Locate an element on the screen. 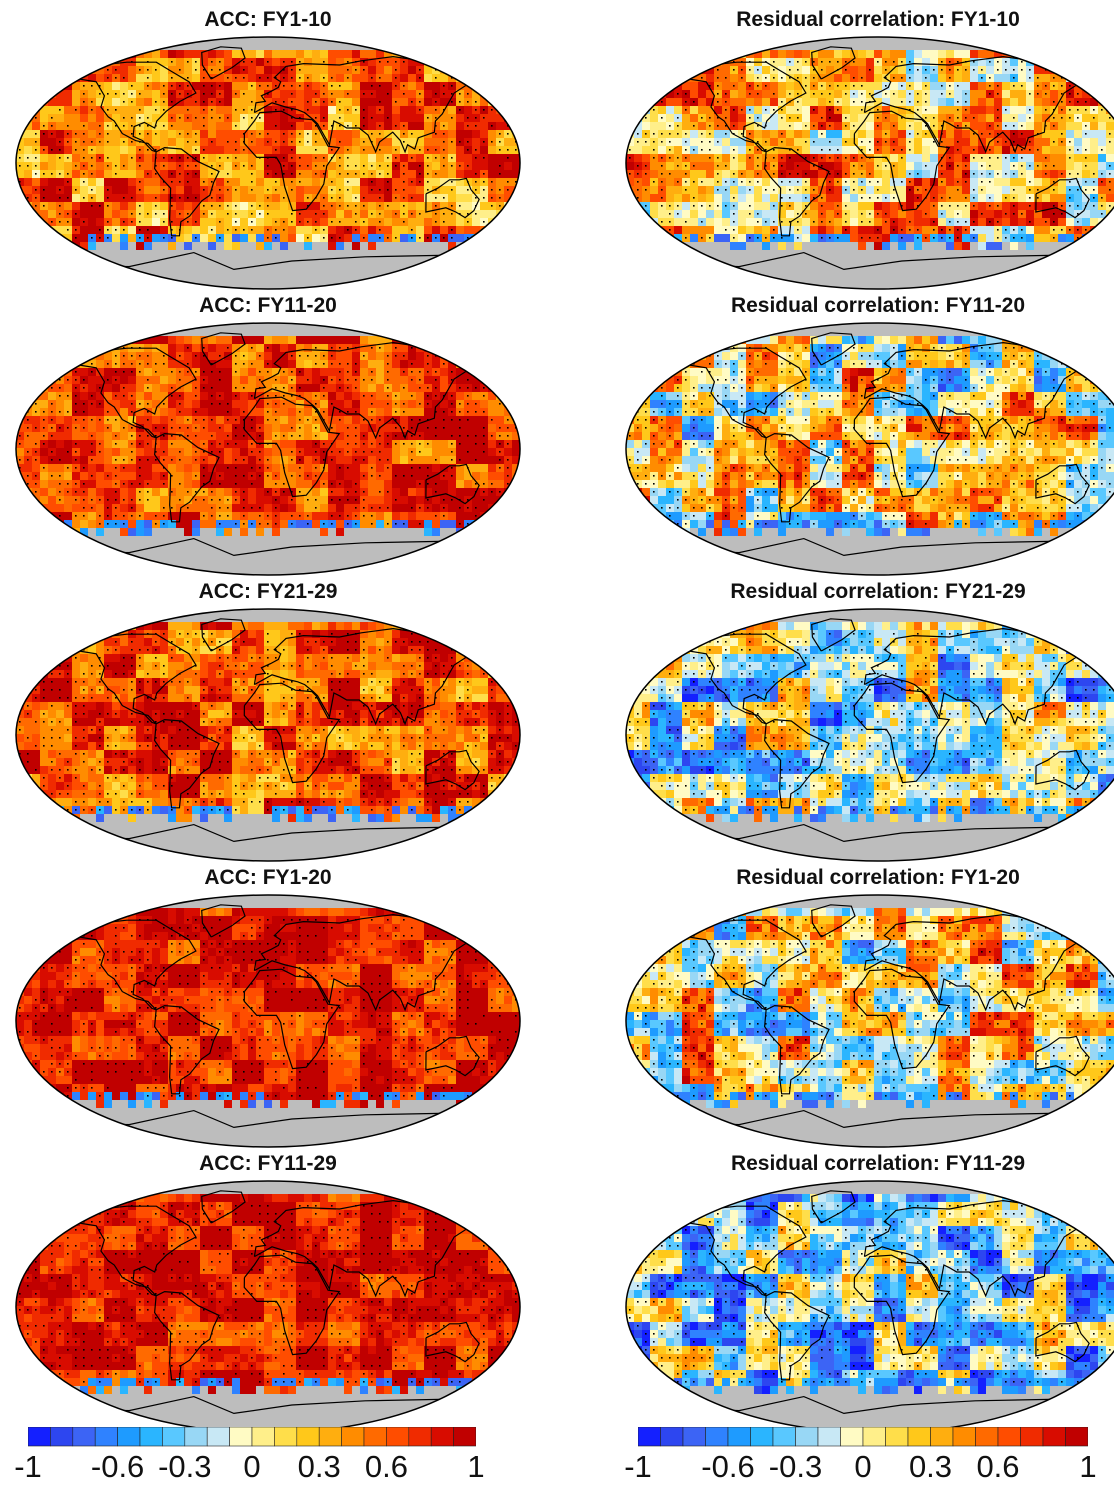  panel-title: Residual correlation: FY21-29 is located at coordinates (866, 592).